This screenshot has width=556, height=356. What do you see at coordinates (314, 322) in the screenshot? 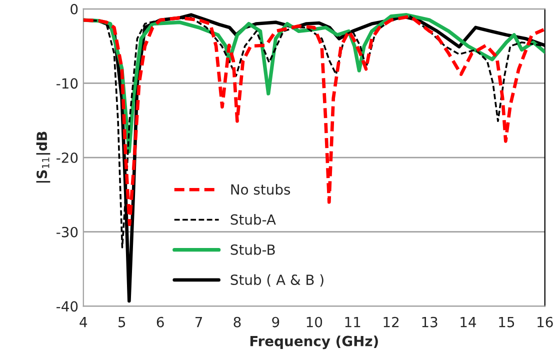
I see `x-tick-label: 10` at bounding box center [314, 322].